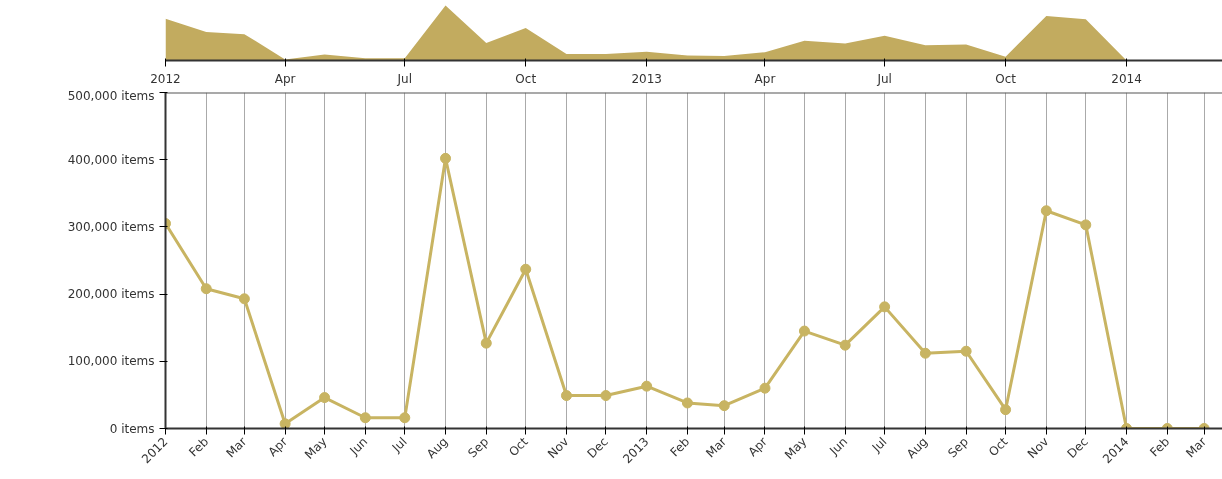  I want to click on y-tick-label: 200,000 items, so click(111, 294).